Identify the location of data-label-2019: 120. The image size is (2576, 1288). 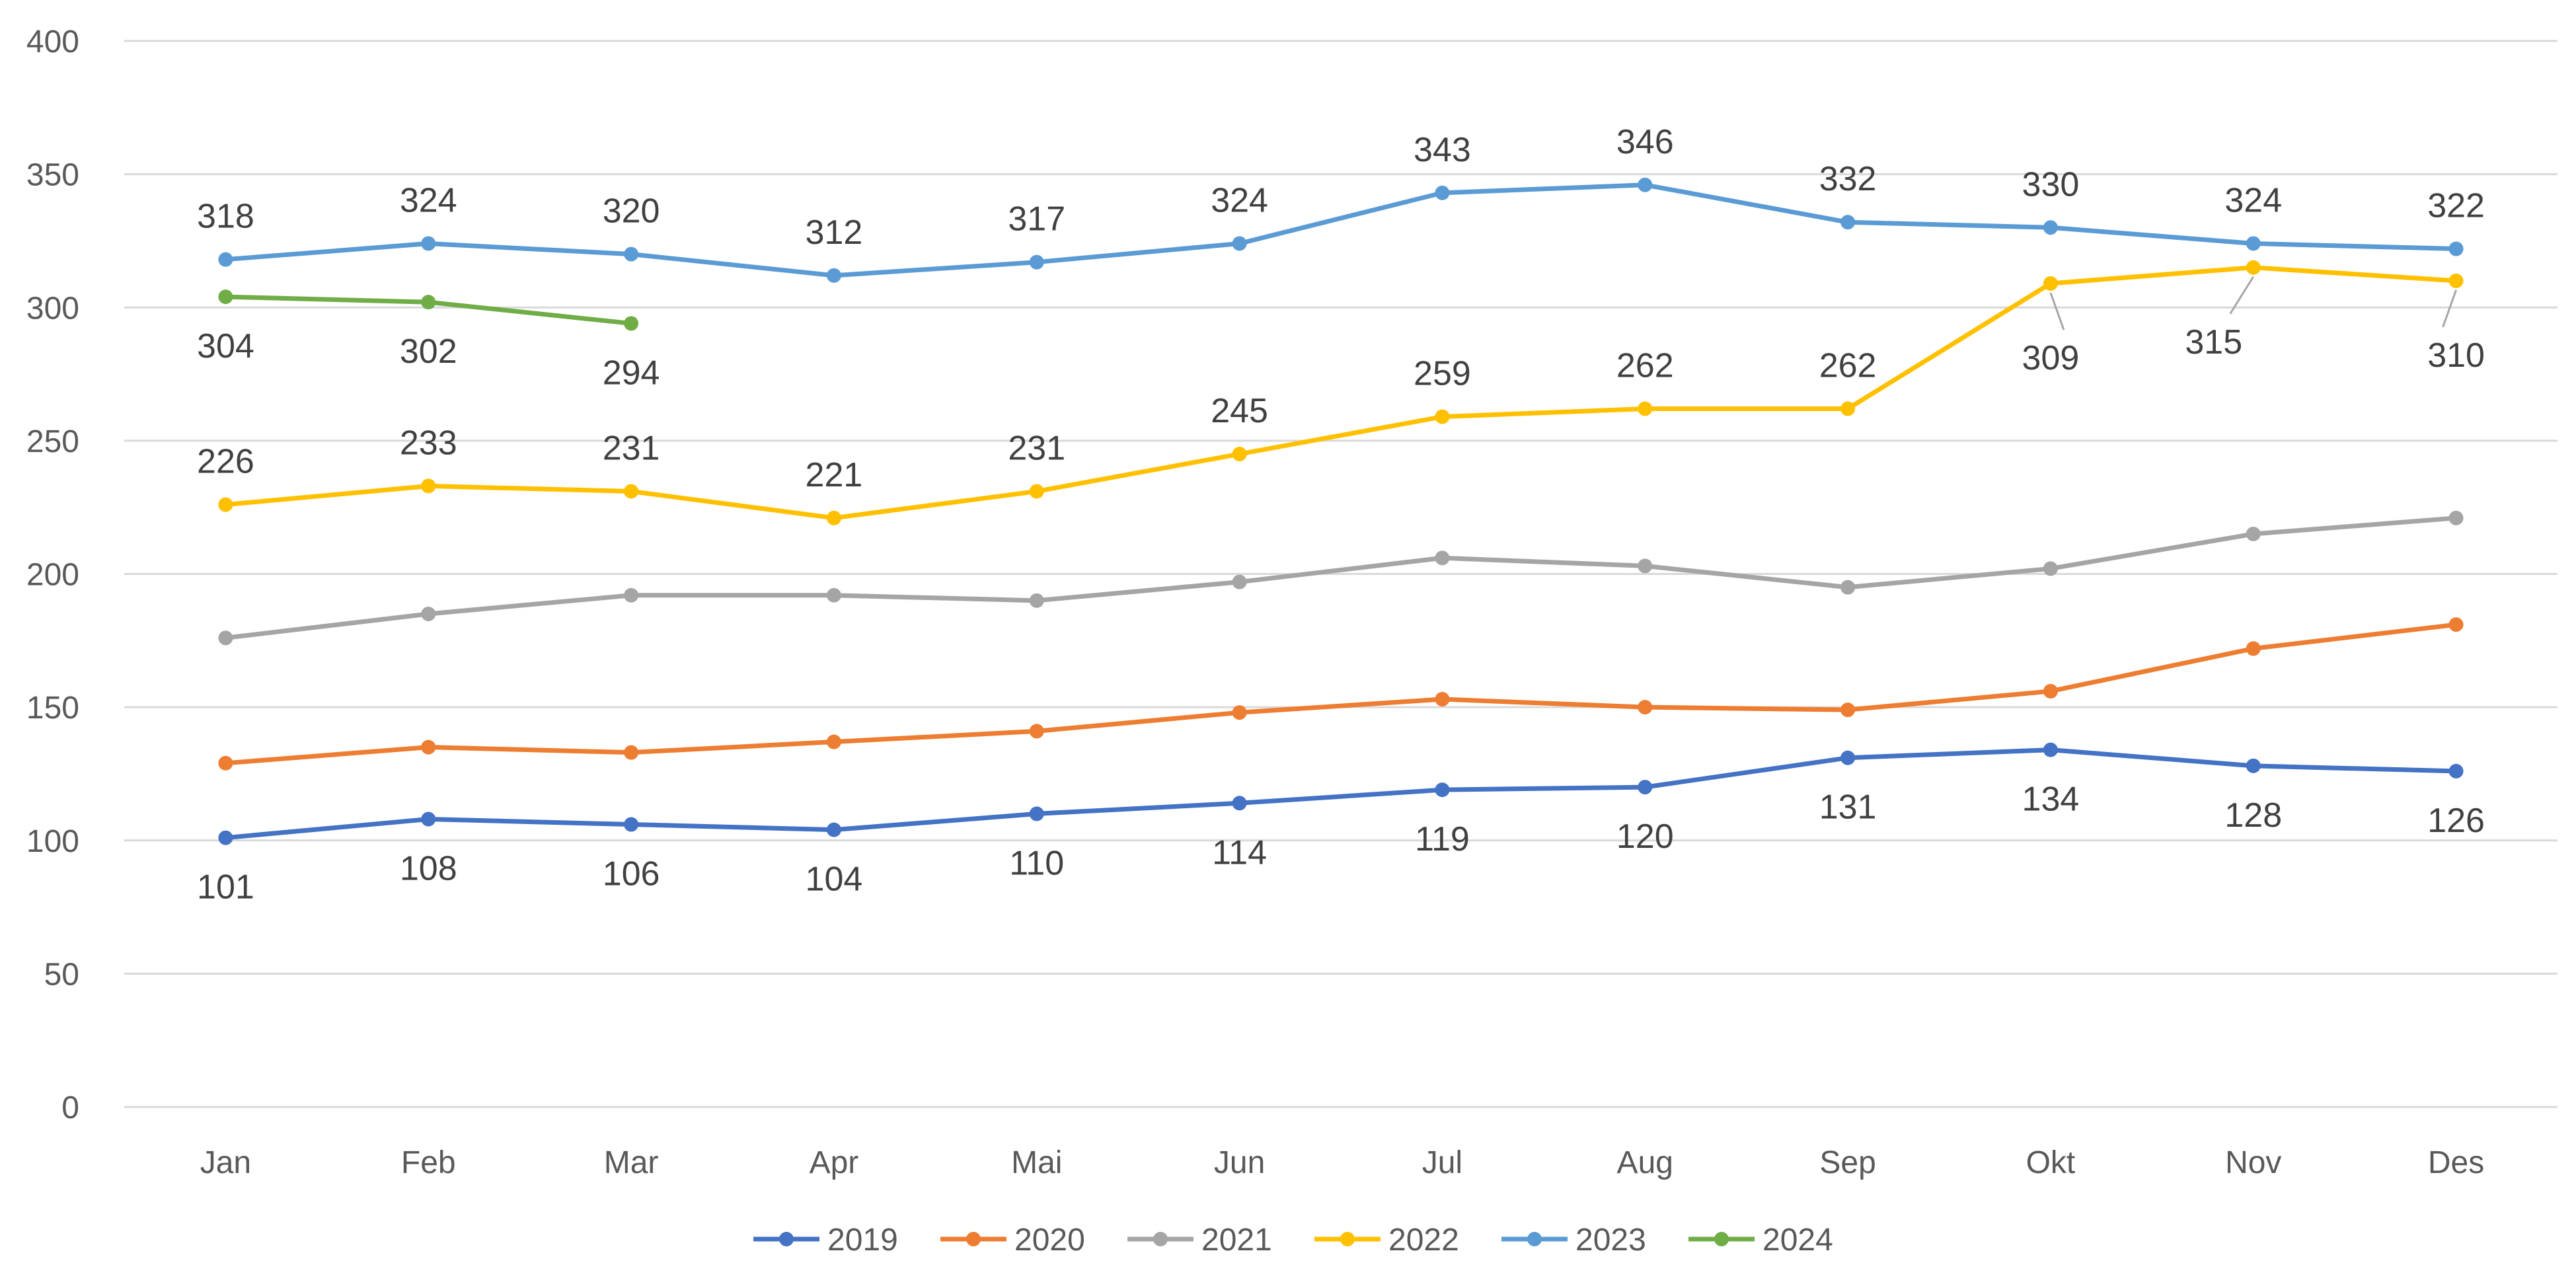
(1645, 837).